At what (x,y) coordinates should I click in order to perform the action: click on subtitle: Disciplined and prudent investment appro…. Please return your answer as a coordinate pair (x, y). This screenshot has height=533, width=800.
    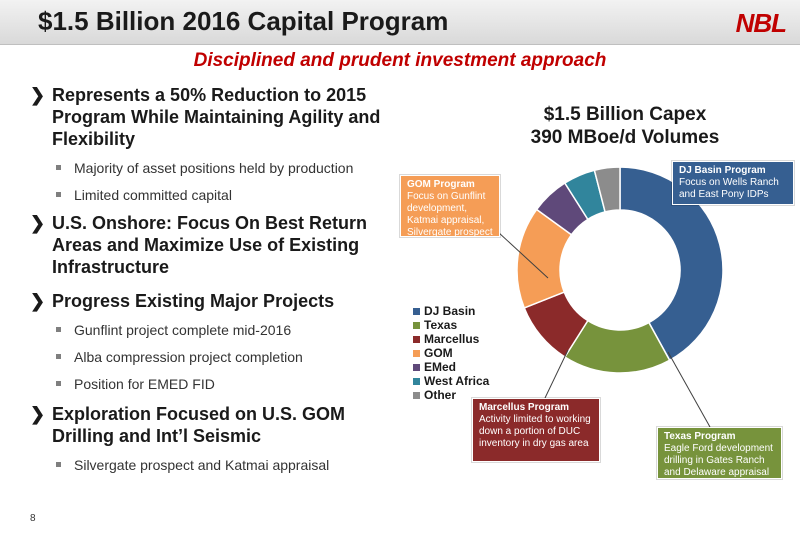
    Looking at the image, I should click on (400, 60).